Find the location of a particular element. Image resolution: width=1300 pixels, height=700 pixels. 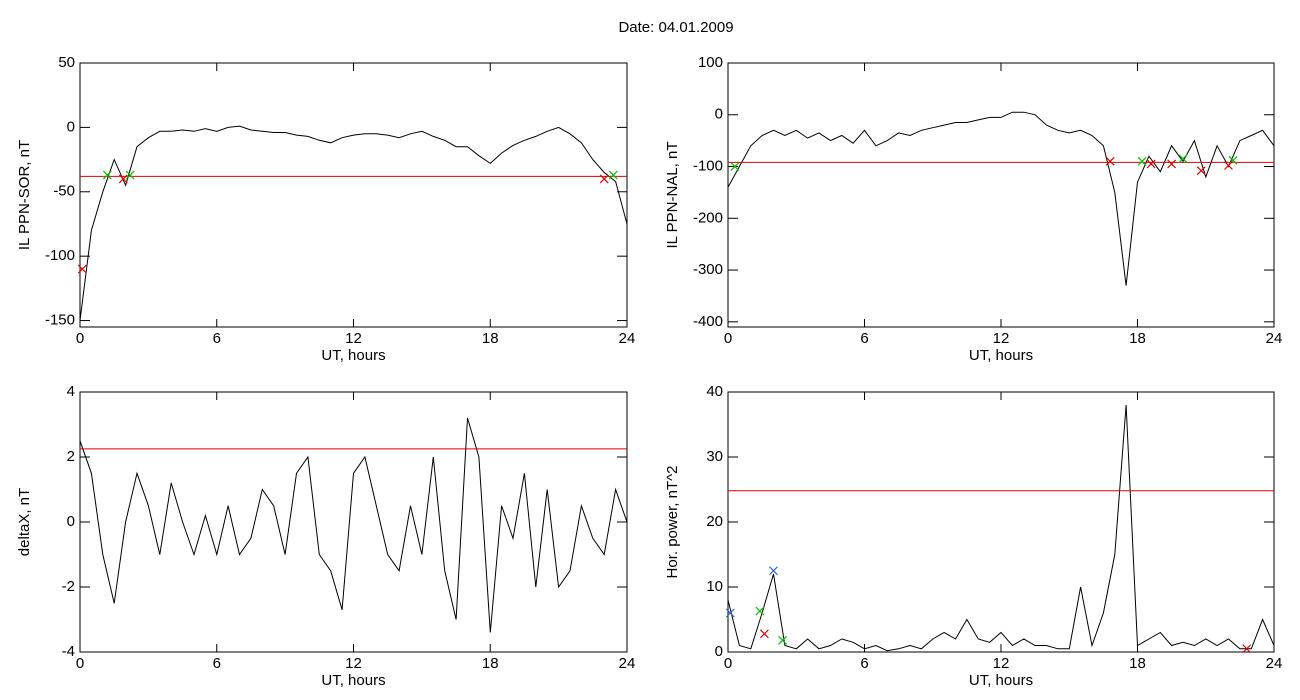

y-tick-label: 50 is located at coordinates (66, 62).